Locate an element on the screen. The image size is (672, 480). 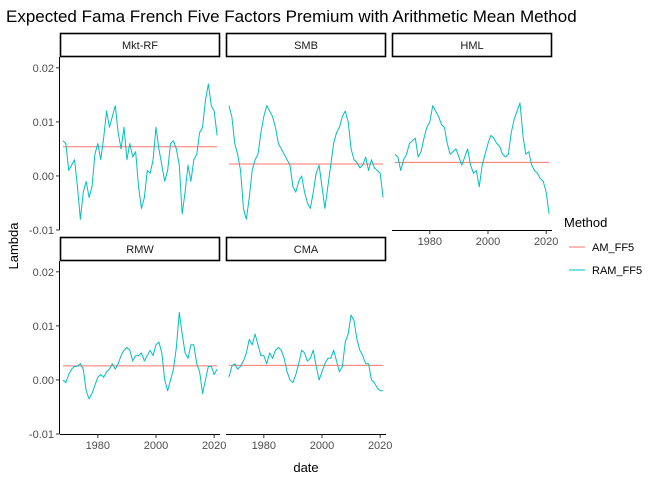
facet-panel-hml: HML is located at coordinates (472, 123).